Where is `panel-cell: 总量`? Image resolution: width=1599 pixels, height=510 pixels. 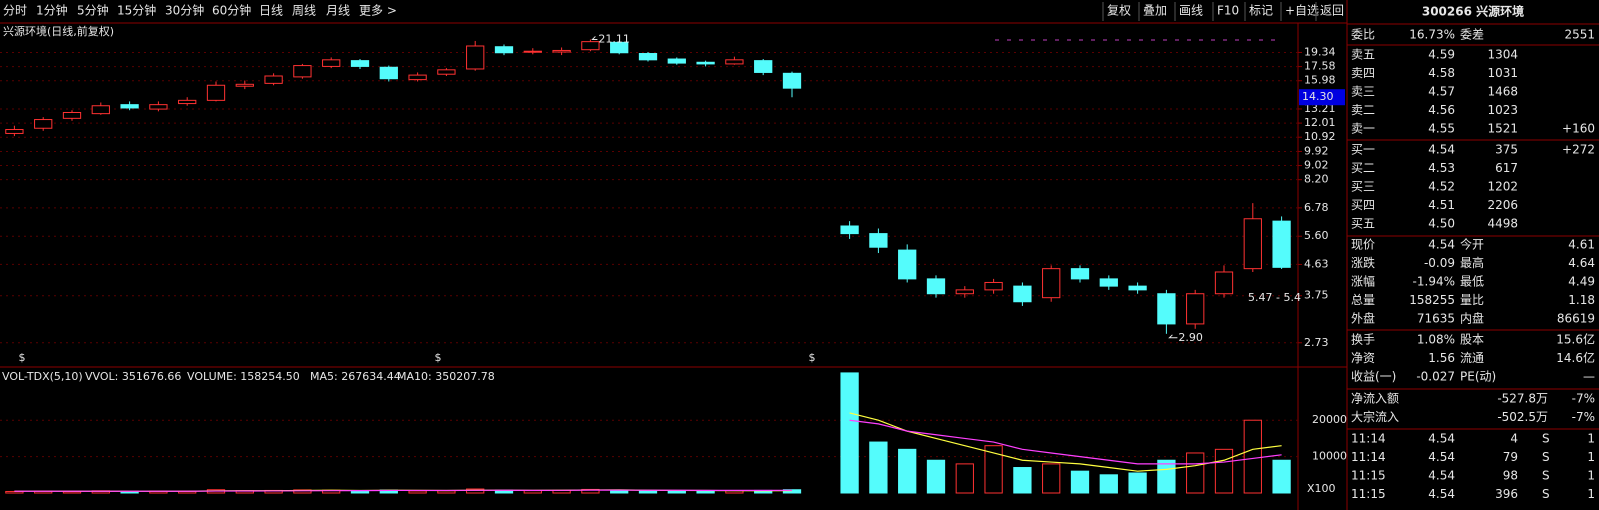
panel-cell: 总量 is located at coordinates (1363, 300).